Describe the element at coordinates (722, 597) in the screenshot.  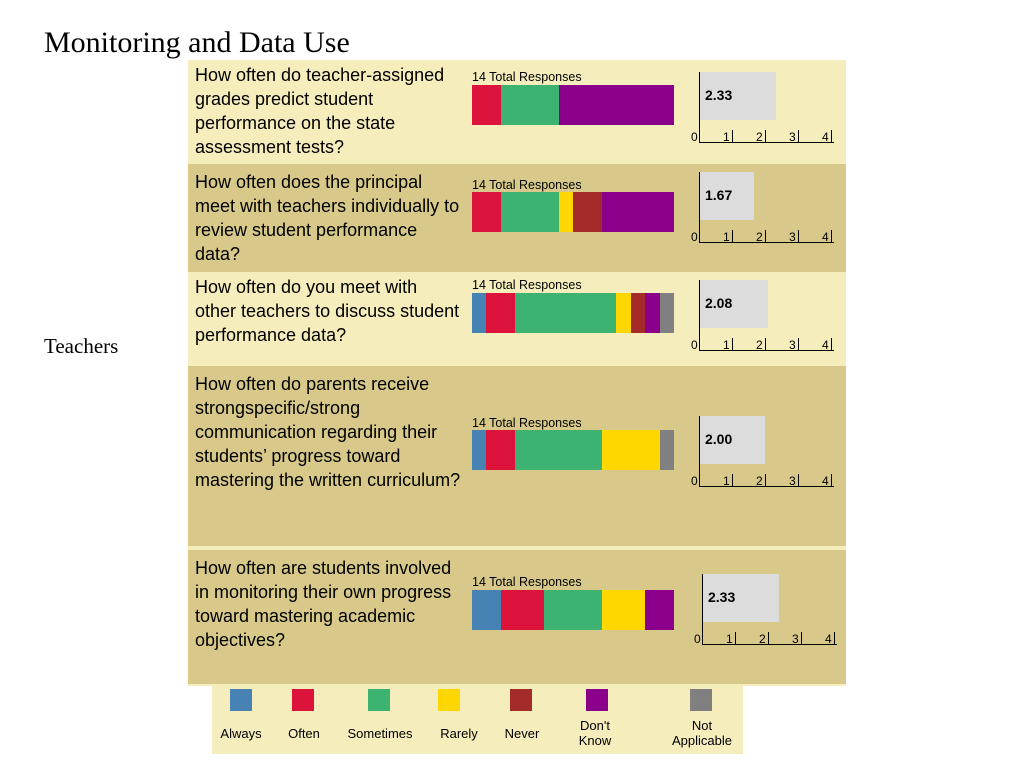
I see `mean-score-label: 2.33` at that location.